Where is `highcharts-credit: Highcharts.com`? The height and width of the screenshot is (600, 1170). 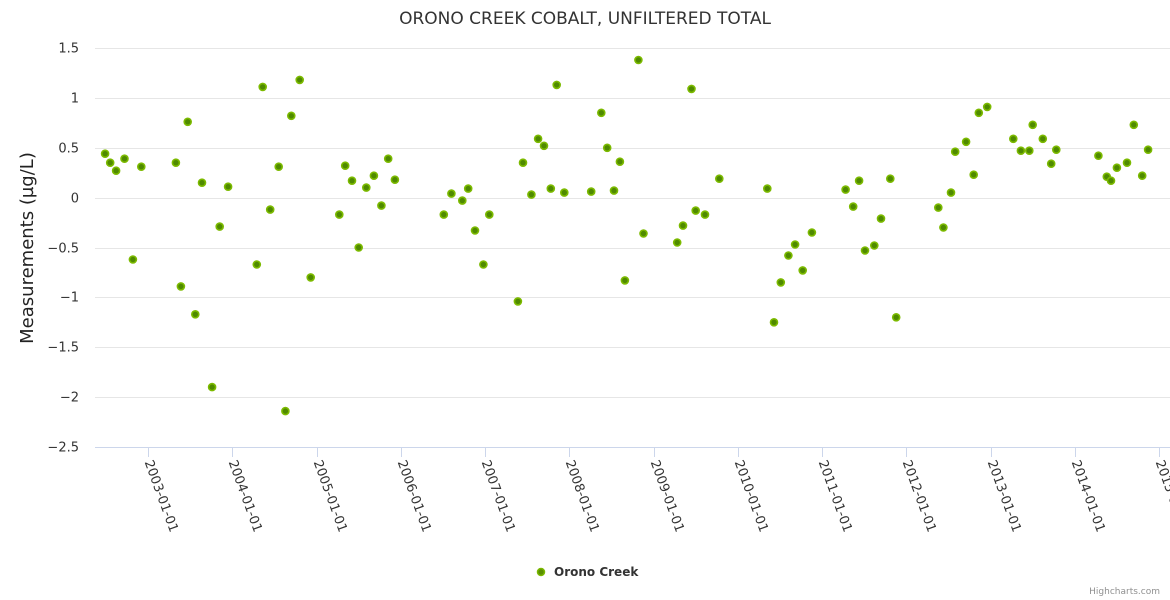 highcharts-credit: Highcharts.com is located at coordinates (1124, 592).